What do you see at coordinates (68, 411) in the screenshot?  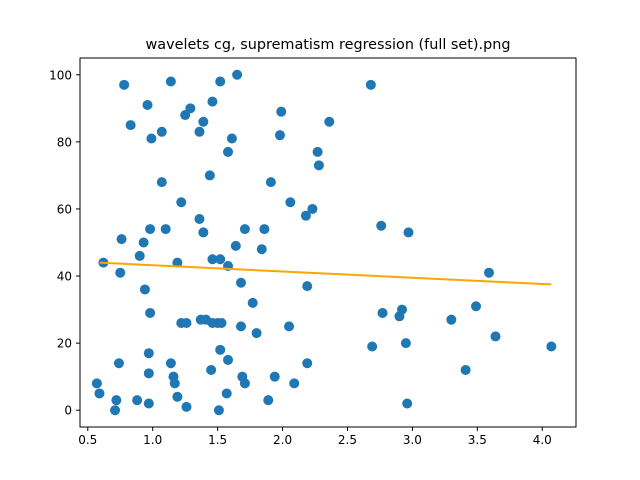 I see `y-tick-label: 0` at bounding box center [68, 411].